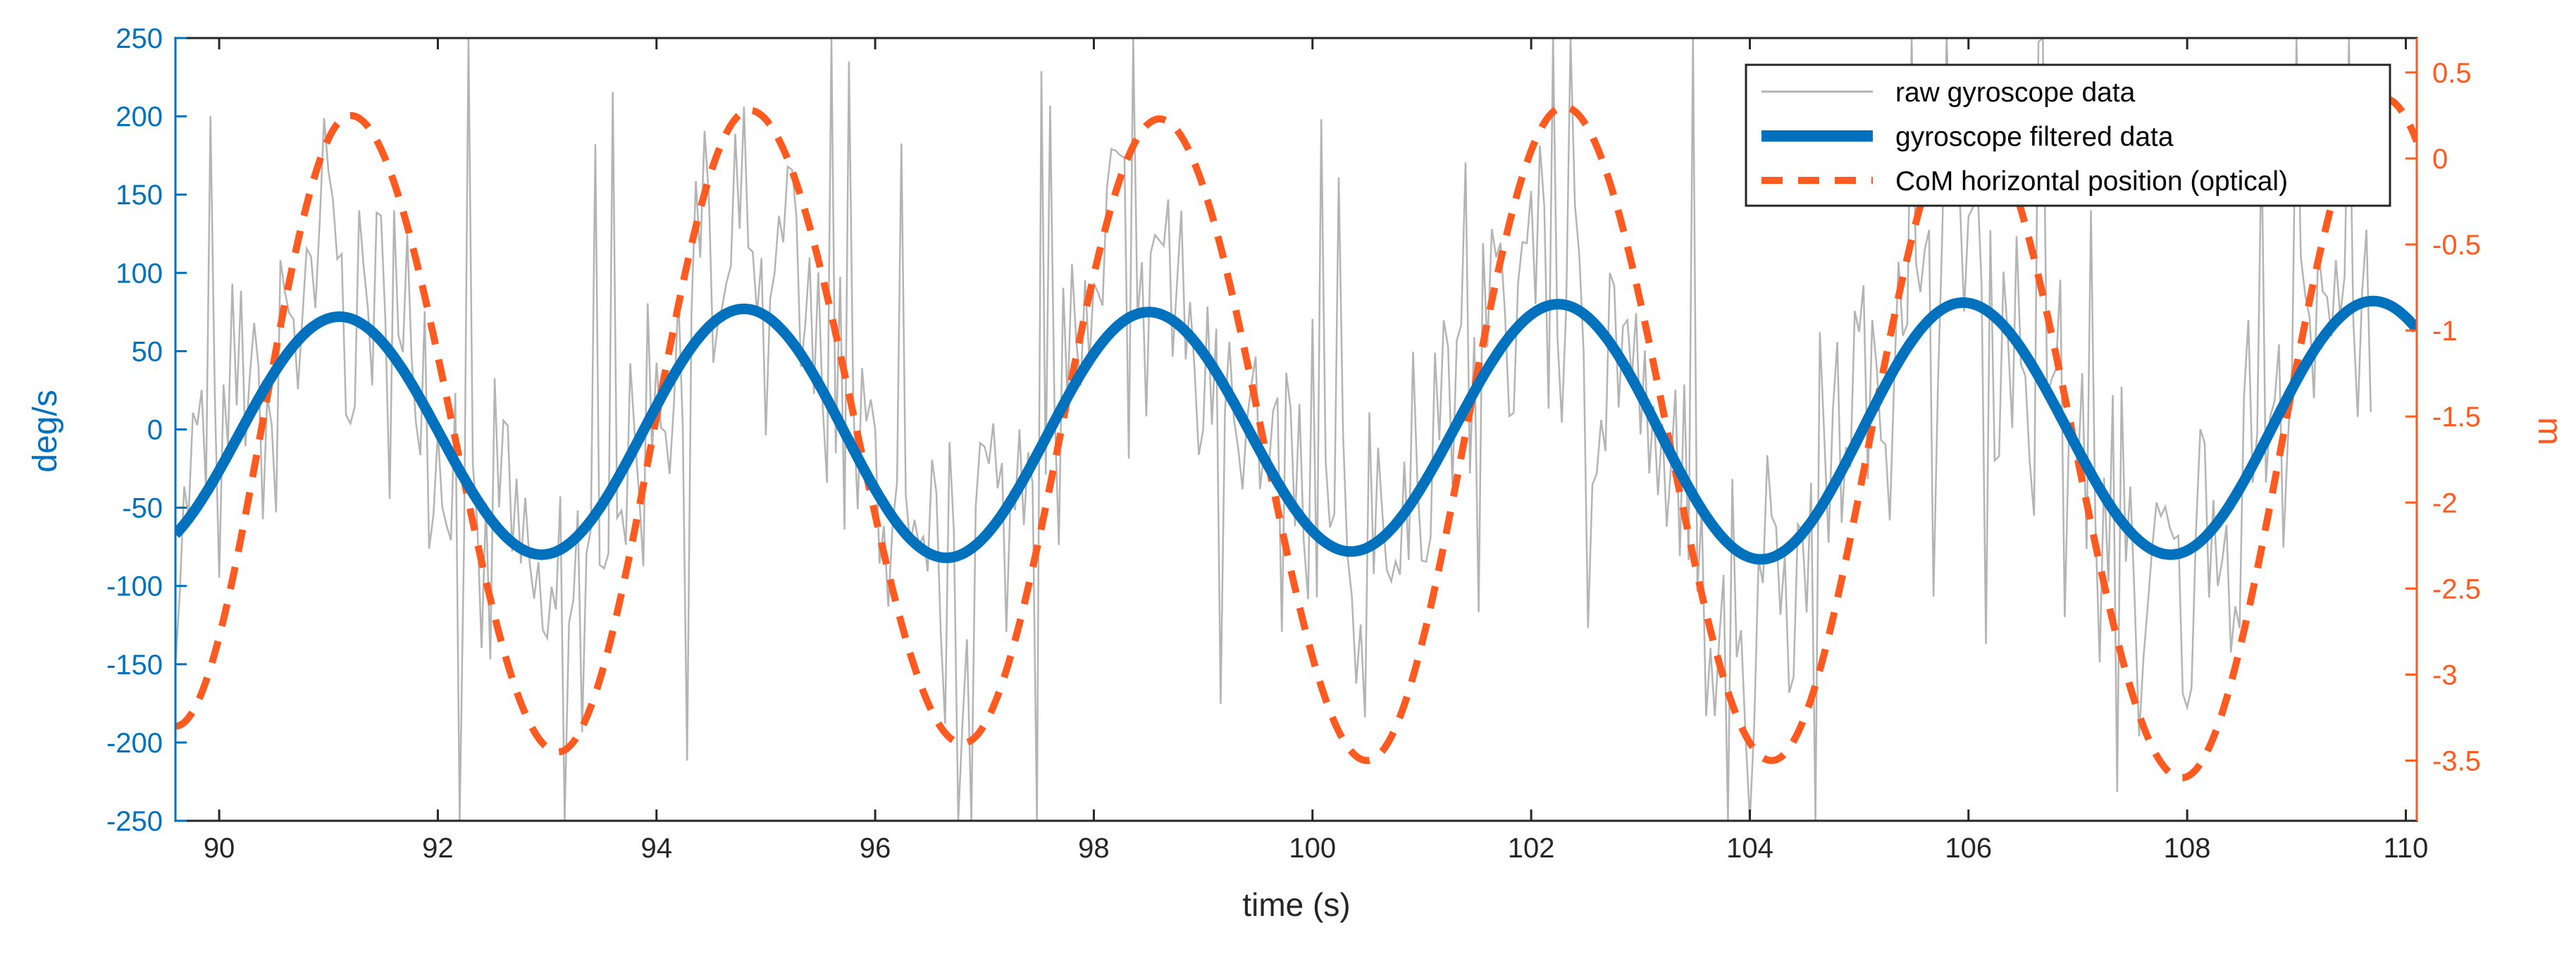 This screenshot has height=961, width=2576. I want to click on right-y-tick-label: -0.5, so click(2456, 246).